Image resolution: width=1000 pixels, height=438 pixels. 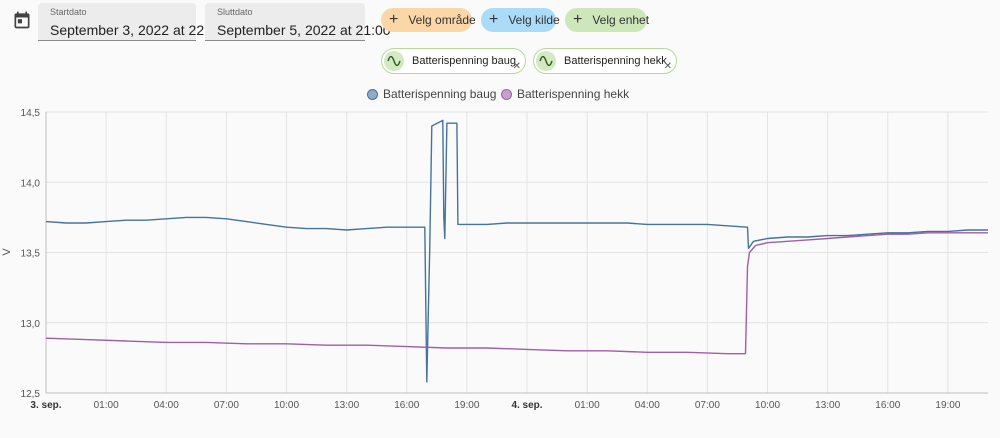 What do you see at coordinates (621, 20) in the screenshot?
I see `choose-unit-label: Velg enhet` at bounding box center [621, 20].